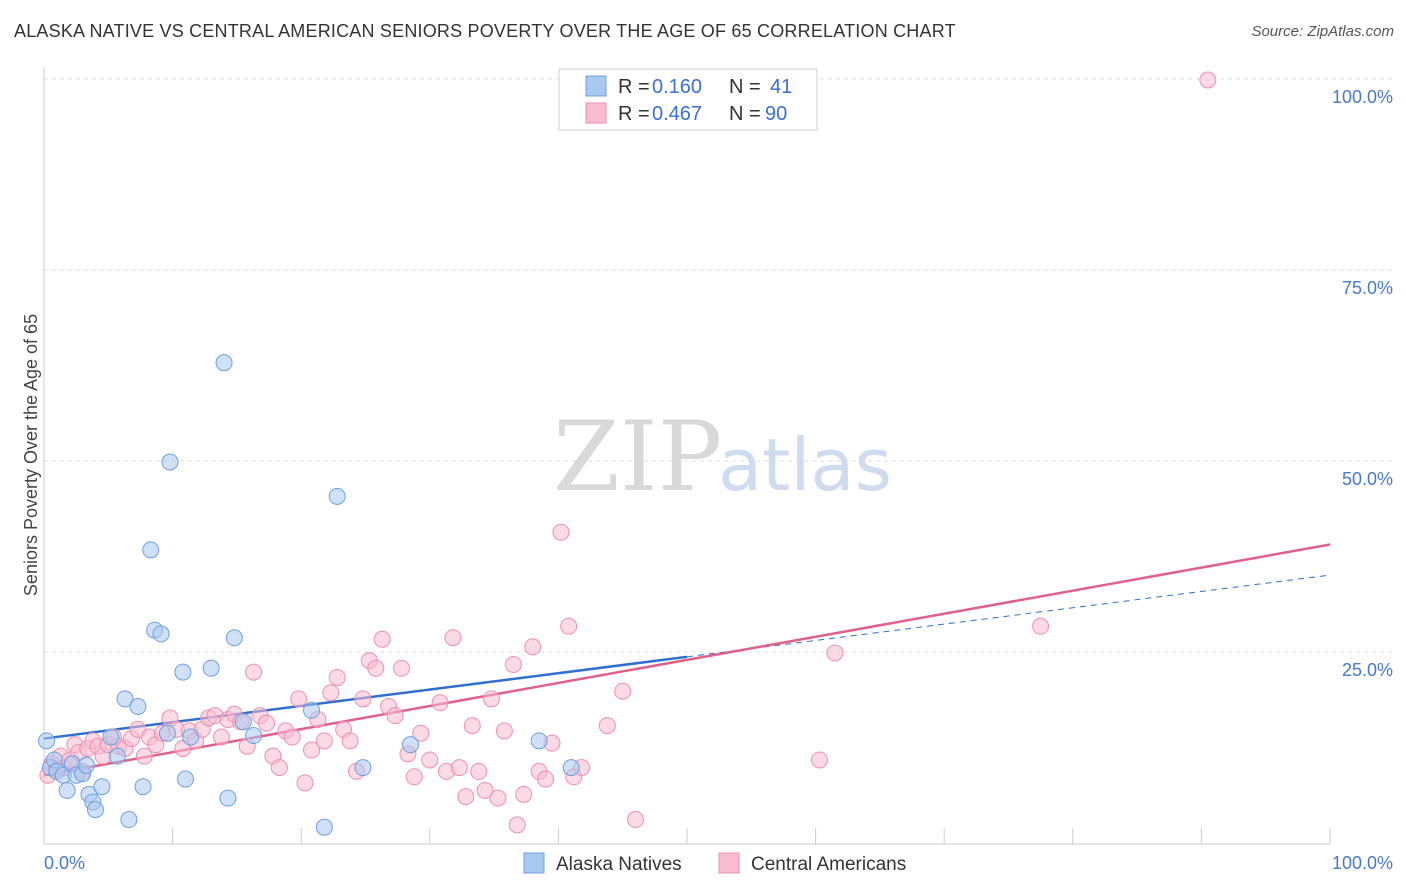 The width and height of the screenshot is (1406, 892). Describe the element at coordinates (1322, 31) in the screenshot. I see `source-label: Source: ZipAtlas.com` at that location.